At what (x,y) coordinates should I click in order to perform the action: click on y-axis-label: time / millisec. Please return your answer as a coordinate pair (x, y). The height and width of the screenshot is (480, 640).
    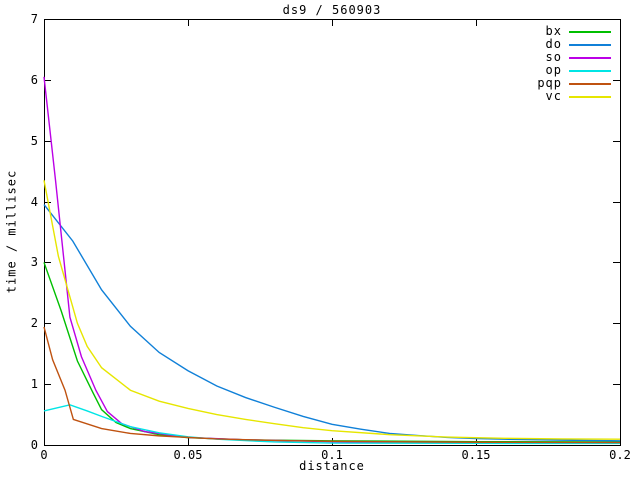
    Looking at the image, I should click on (11, 231).